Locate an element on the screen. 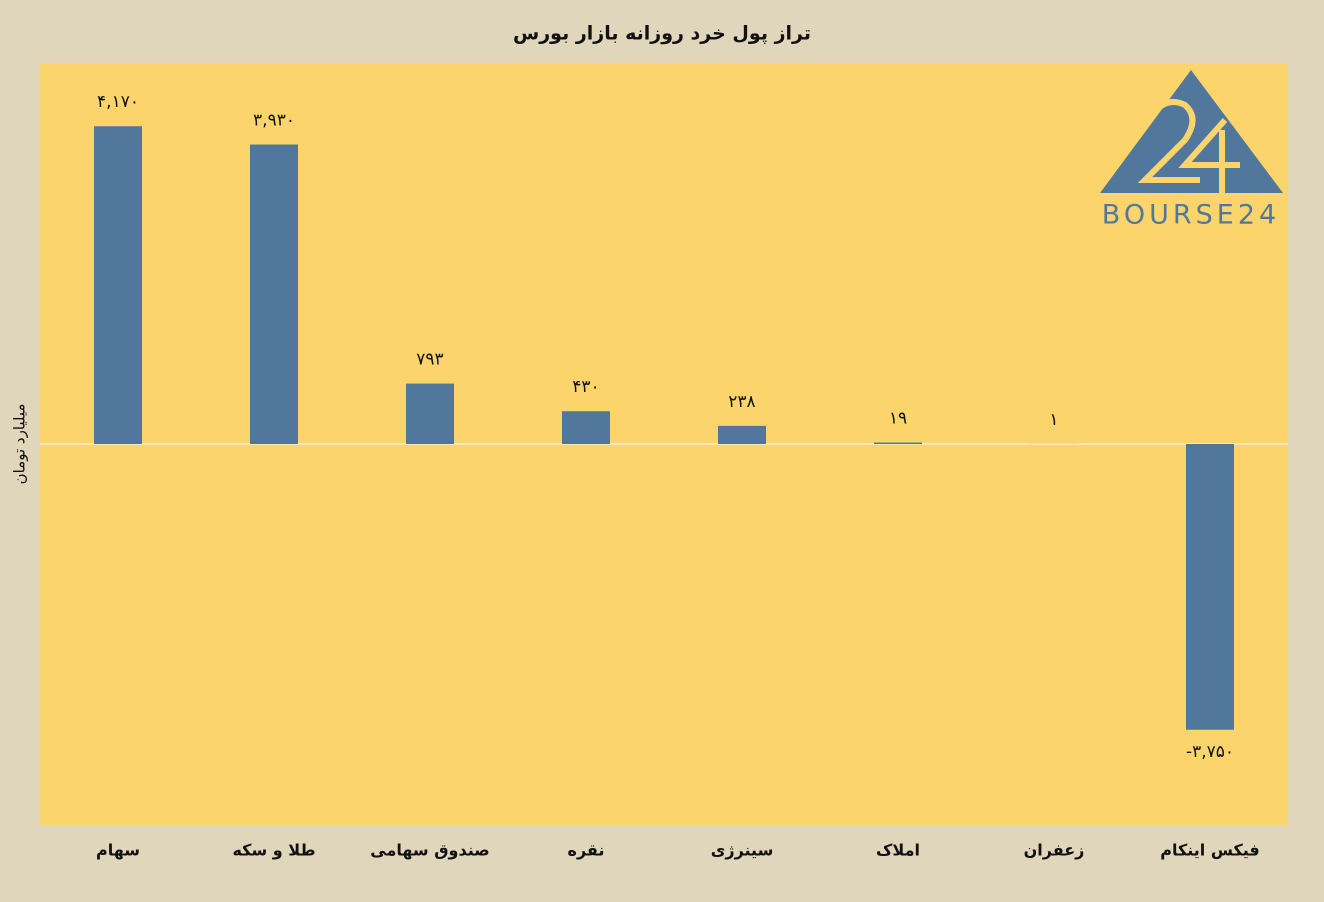 The image size is (1324, 902). logo: BOURSE24 is located at coordinates (1191, 150).